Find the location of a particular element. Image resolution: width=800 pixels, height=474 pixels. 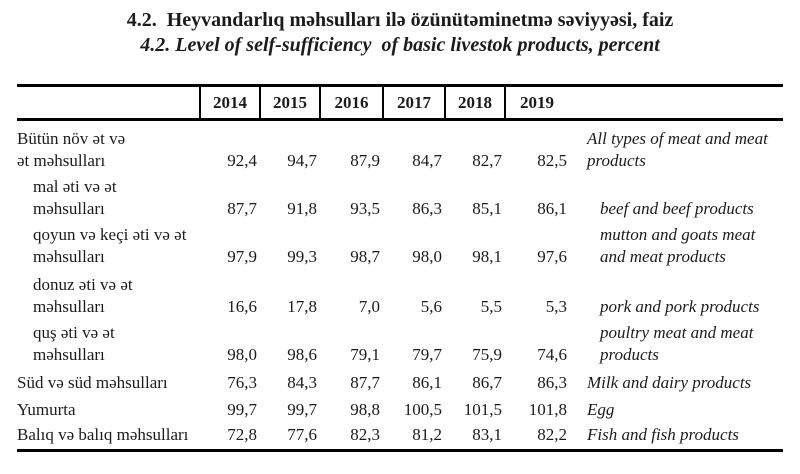

value-cell: 5,6 is located at coordinates (431, 306).